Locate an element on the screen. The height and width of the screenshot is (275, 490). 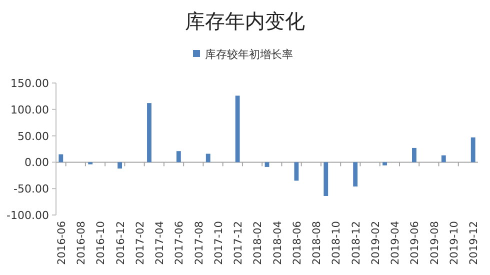
x-tick-label: 2018-06 is located at coordinates (297, 242).